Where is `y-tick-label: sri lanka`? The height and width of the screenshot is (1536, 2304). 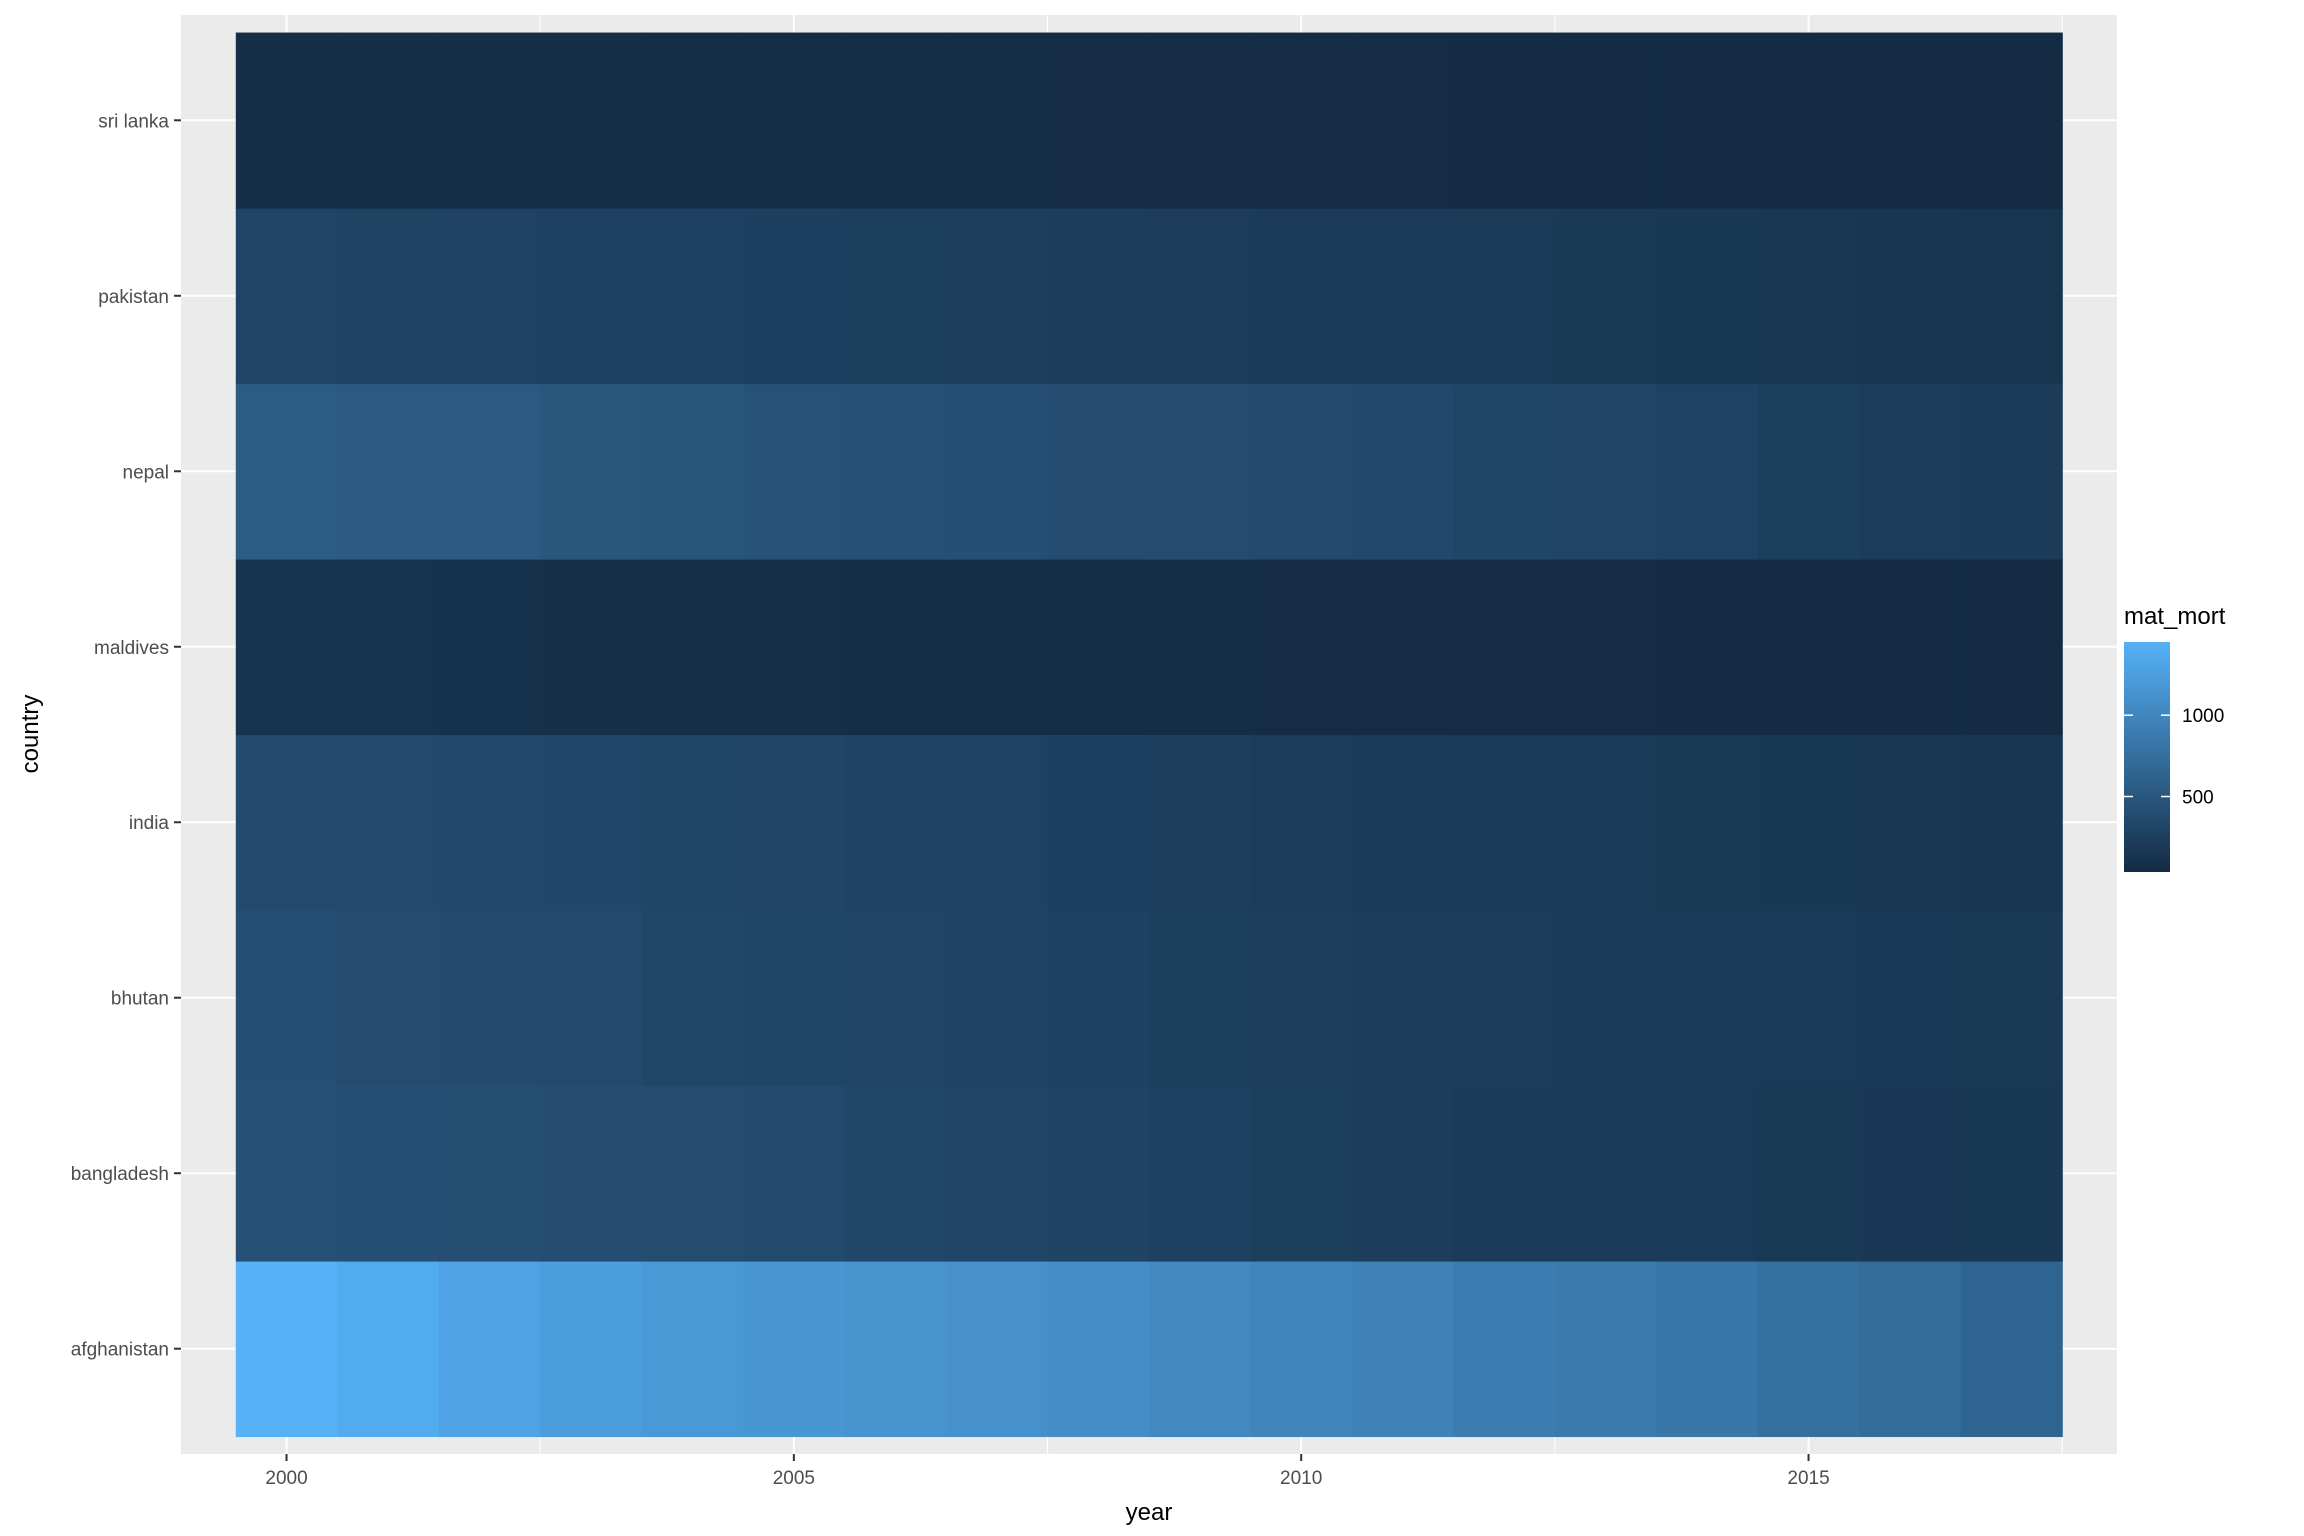
y-tick-label: sri lanka is located at coordinates (133, 121).